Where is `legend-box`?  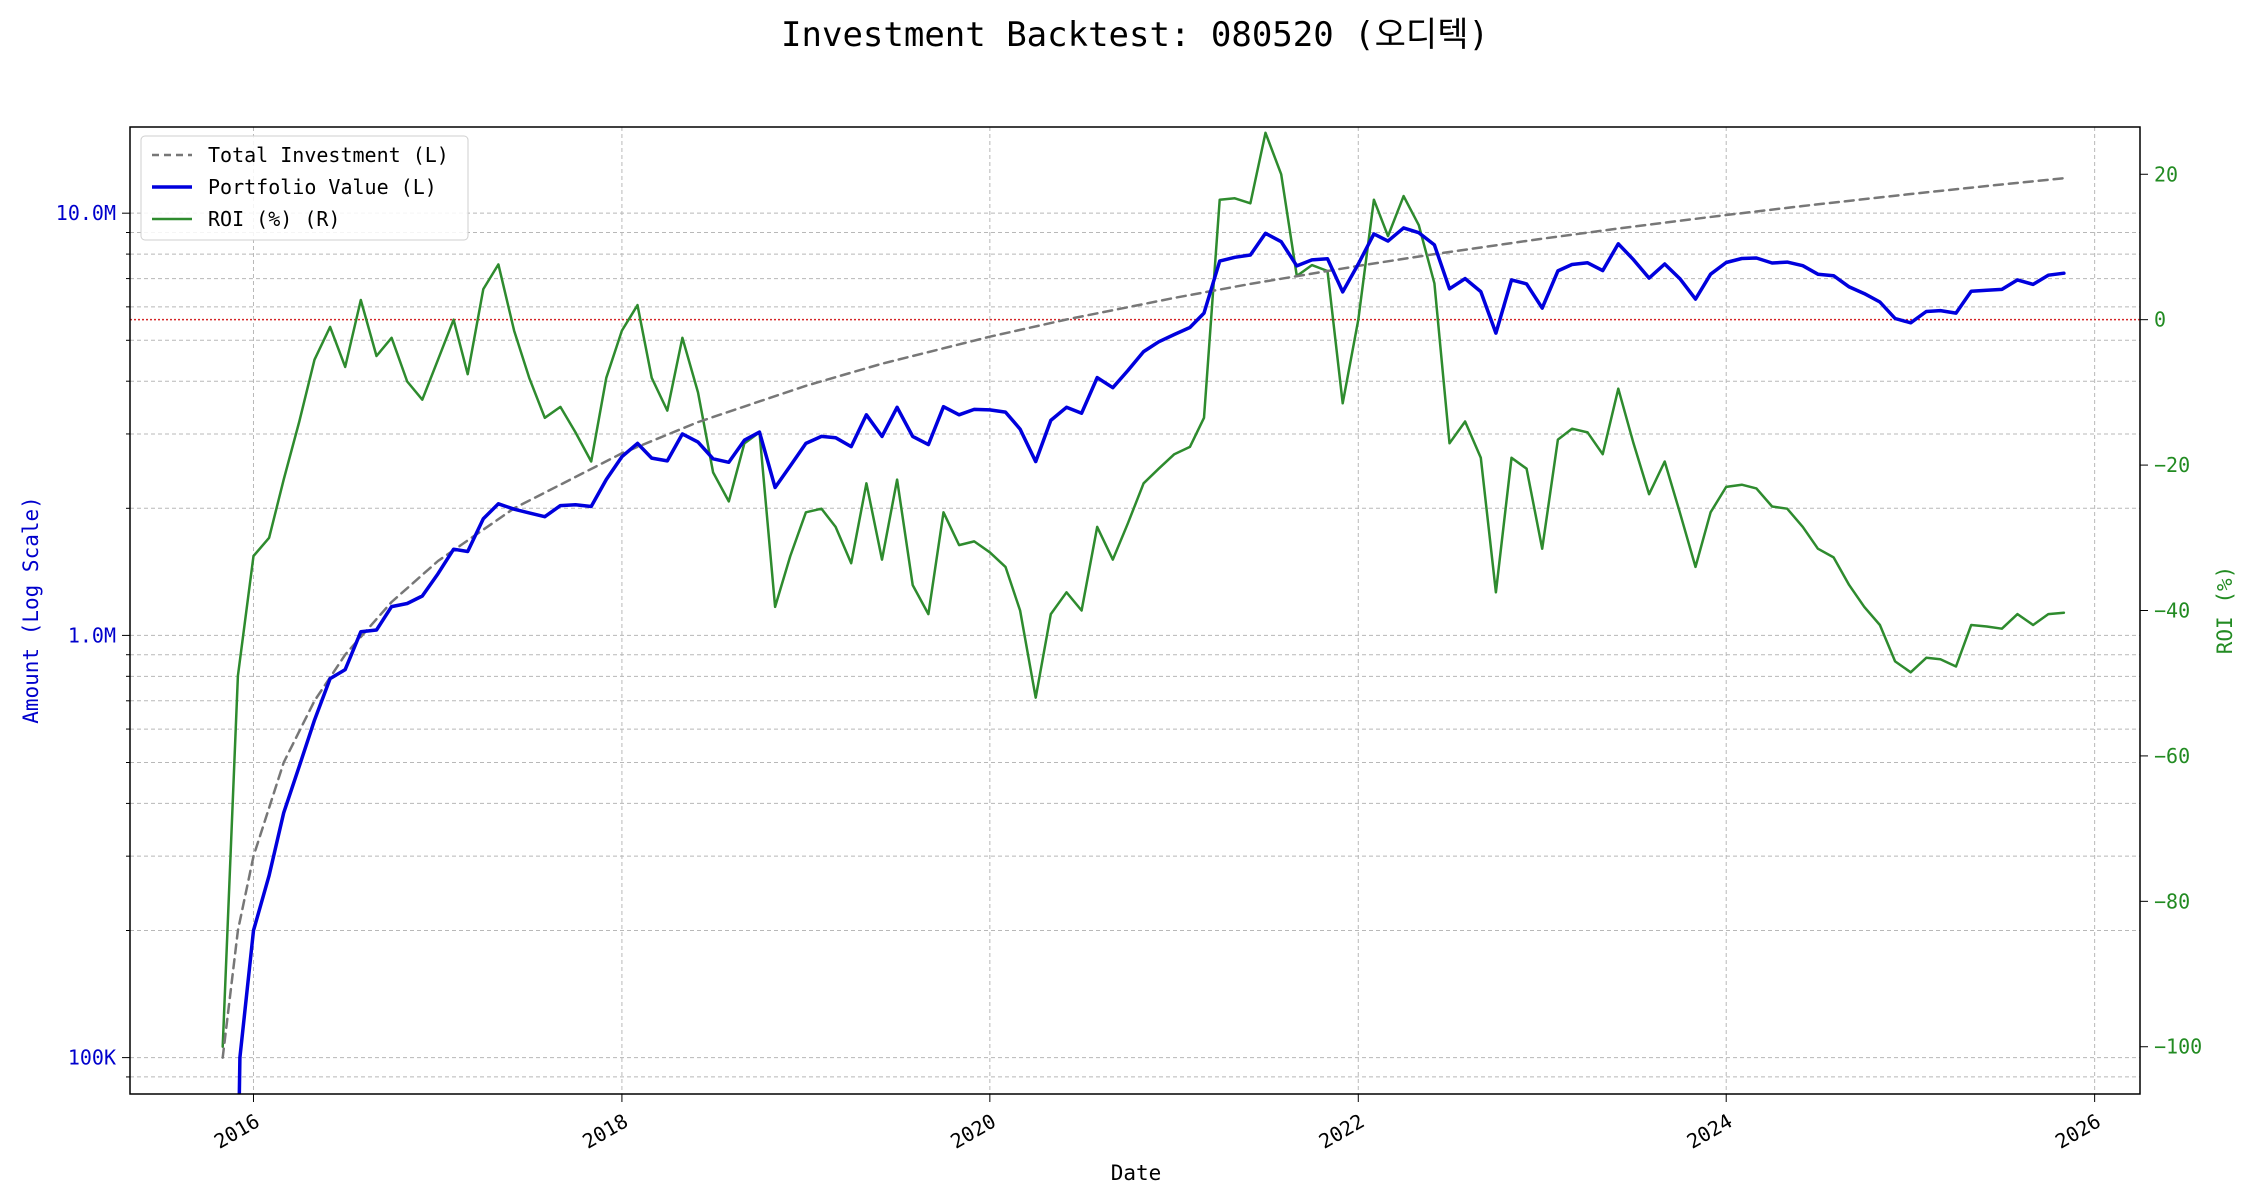
legend-box is located at coordinates (304, 188).